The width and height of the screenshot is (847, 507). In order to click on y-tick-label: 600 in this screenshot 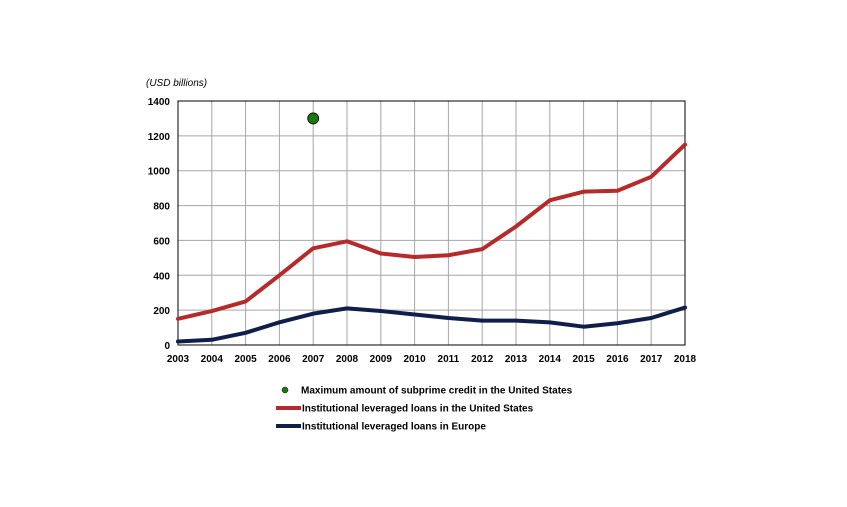, I will do `click(161, 241)`.